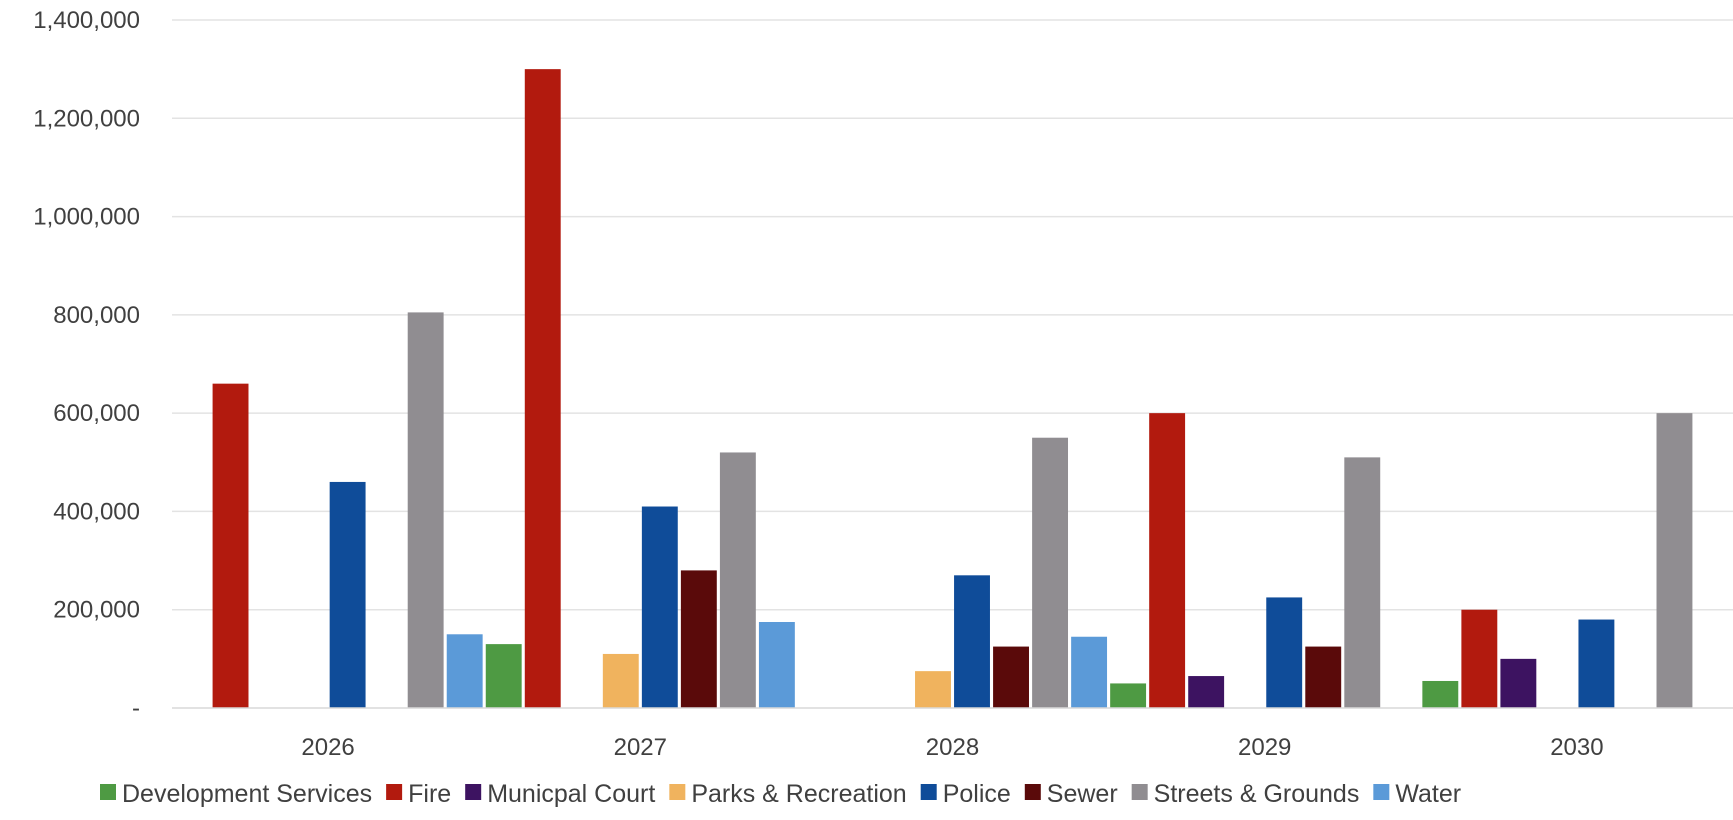 The width and height of the screenshot is (1733, 820). What do you see at coordinates (1428, 794) in the screenshot?
I see `legend-label: Water` at bounding box center [1428, 794].